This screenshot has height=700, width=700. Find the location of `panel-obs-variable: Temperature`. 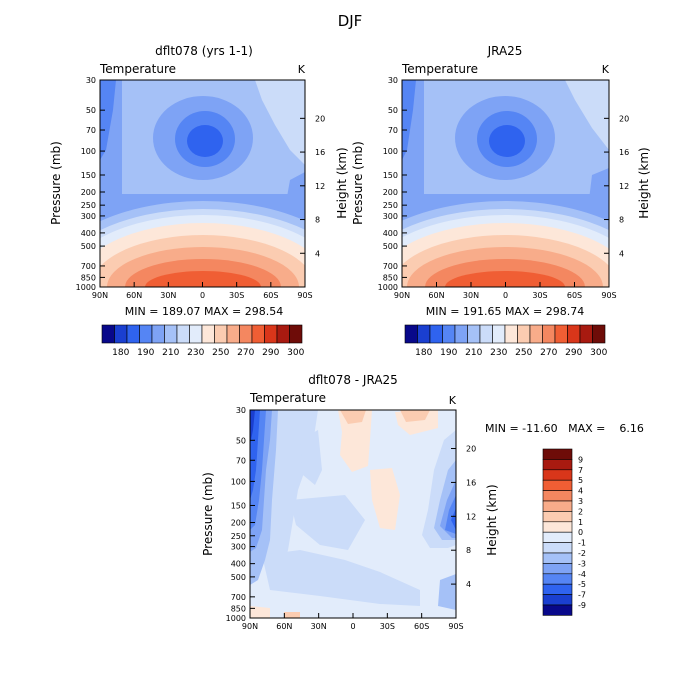

panel-obs-variable: Temperature is located at coordinates (439, 69).